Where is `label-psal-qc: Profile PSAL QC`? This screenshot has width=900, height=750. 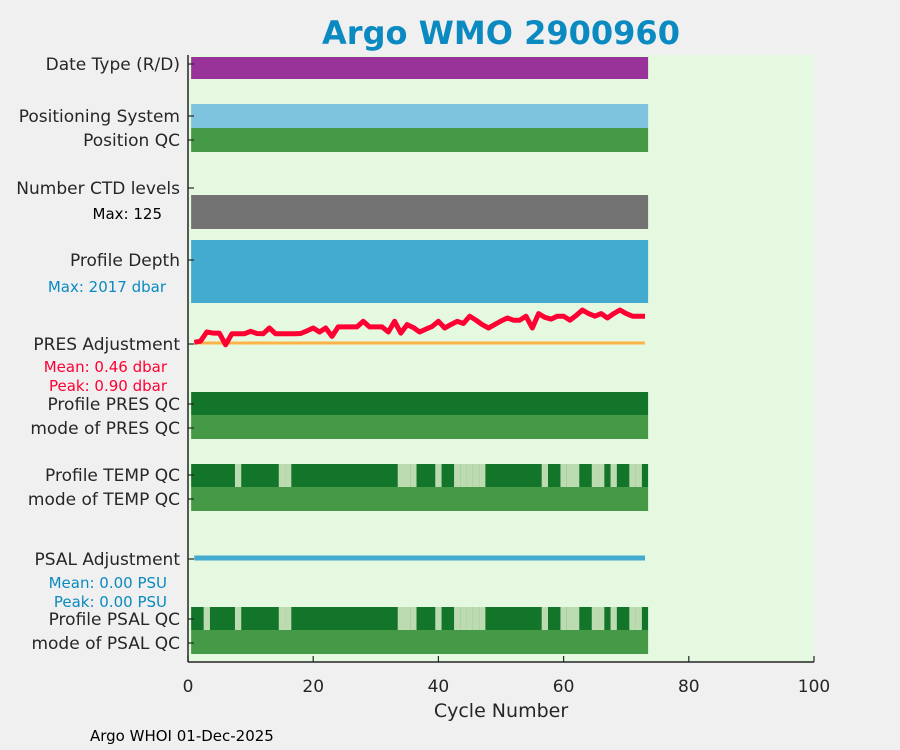 label-psal-qc: Profile PSAL QC is located at coordinates (114, 620).